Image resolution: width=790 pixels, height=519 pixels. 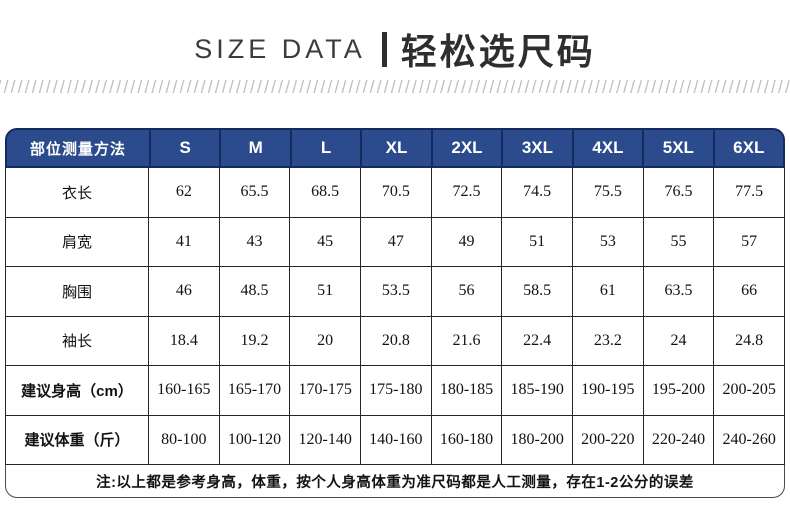 I want to click on table-cell: 140-160, so click(x=395, y=440).